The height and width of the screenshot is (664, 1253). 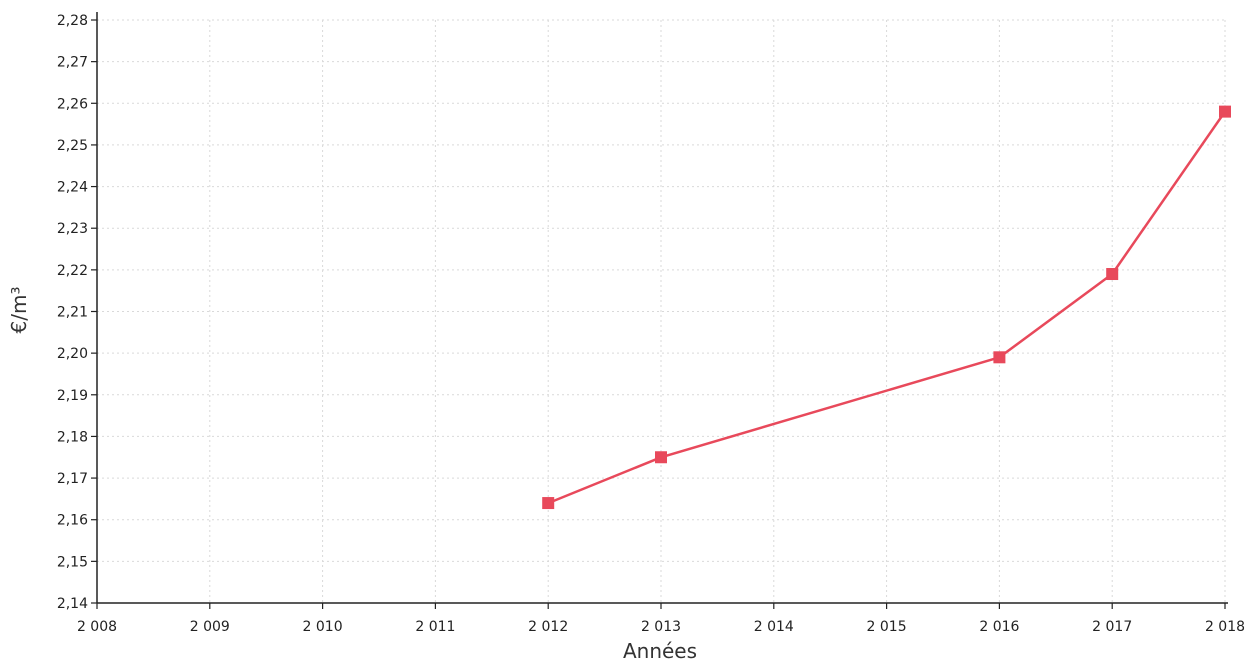 I want to click on x-tick-label: 2 009, so click(x=210, y=627).